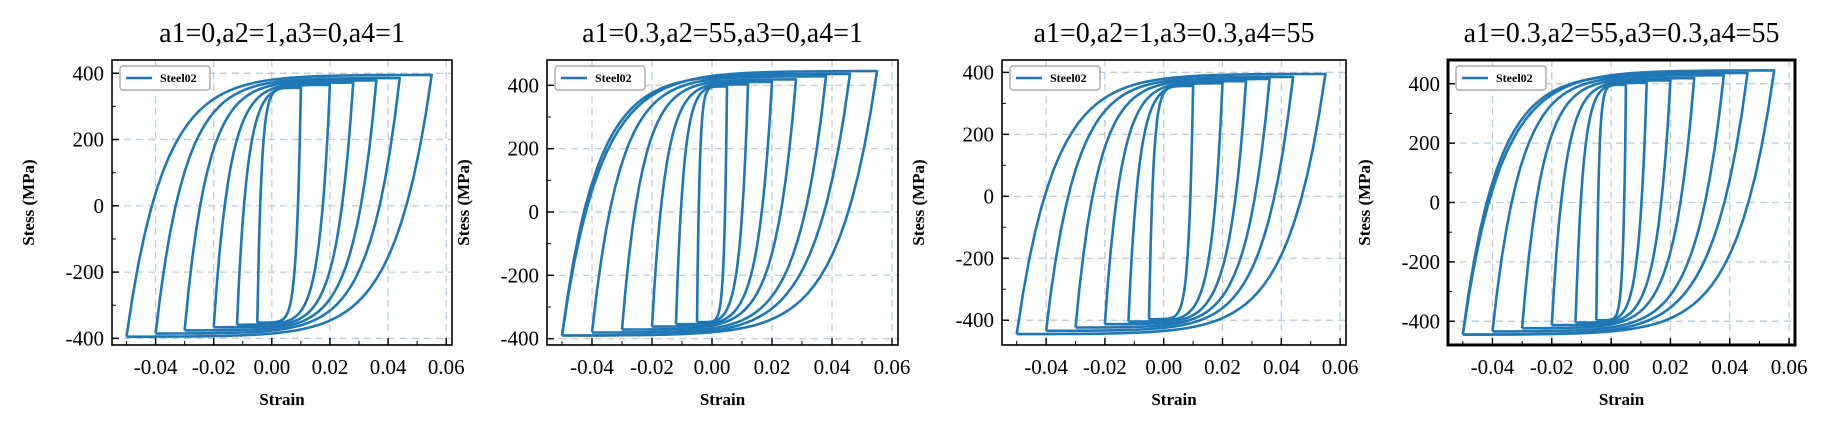 This screenshot has height=430, width=1822. Describe the element at coordinates (1622, 33) in the screenshot. I see `chart-title: a1=0.3,a2=55,a3=0.3,a4=55` at that location.